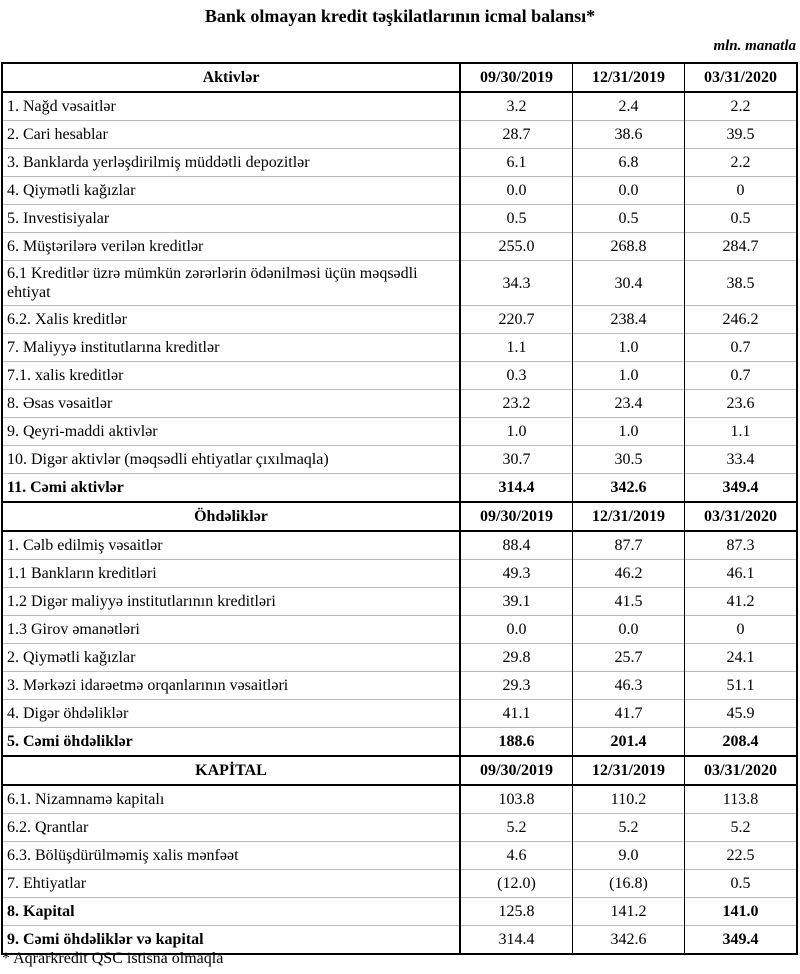  I want to click on value-cell: 0.3, so click(516, 375).